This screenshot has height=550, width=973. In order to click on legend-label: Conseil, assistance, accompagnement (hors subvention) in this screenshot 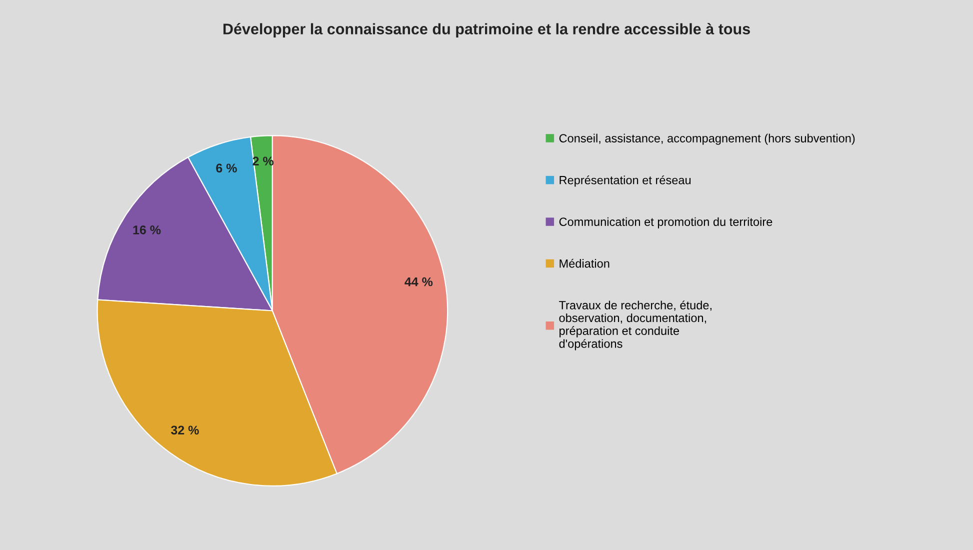, I will do `click(707, 139)`.